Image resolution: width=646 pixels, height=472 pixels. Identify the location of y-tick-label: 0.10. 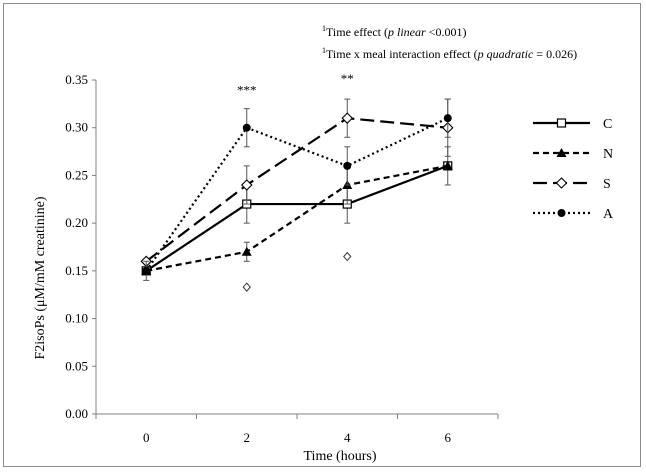
(76, 318).